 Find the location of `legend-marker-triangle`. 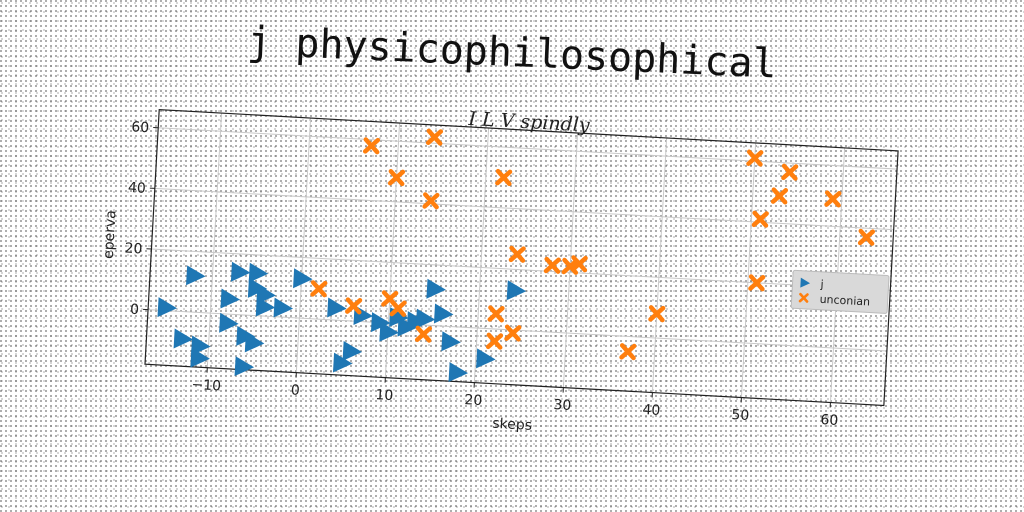

legend-marker-triangle is located at coordinates (805, 282).